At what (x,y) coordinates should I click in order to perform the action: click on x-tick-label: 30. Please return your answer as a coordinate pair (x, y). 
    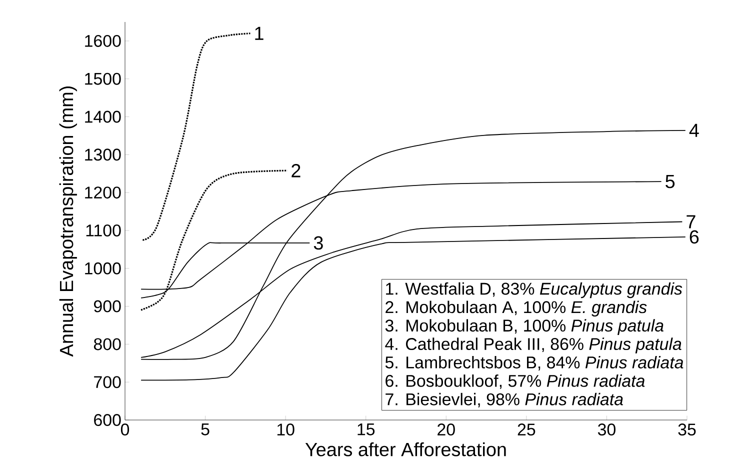
    Looking at the image, I should click on (607, 430).